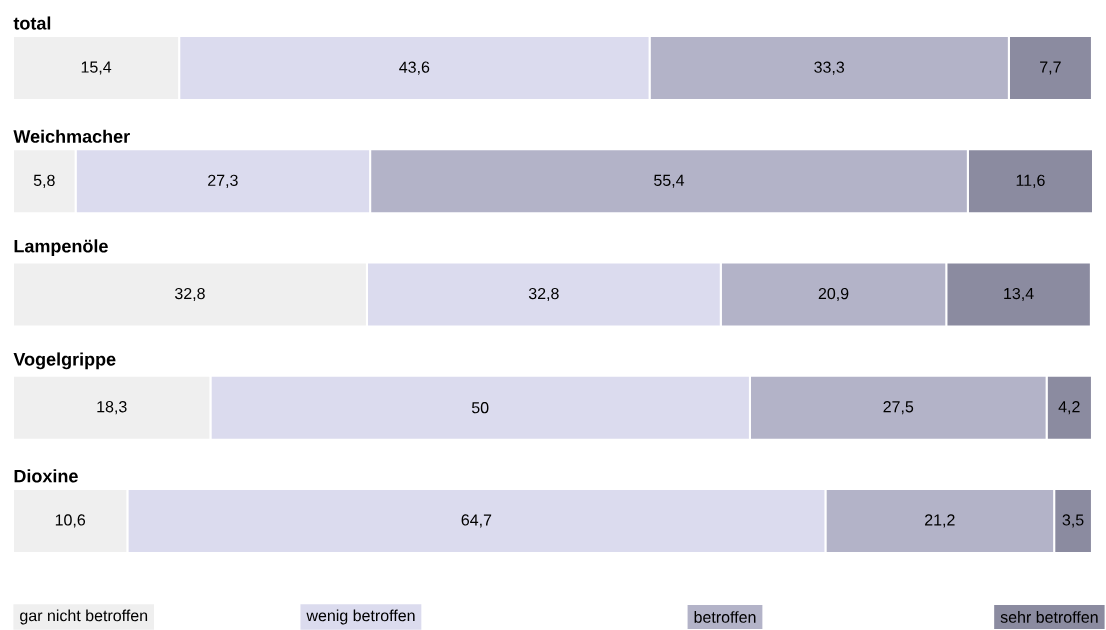  Describe the element at coordinates (480, 408) in the screenshot. I see `data-label: 50` at that location.